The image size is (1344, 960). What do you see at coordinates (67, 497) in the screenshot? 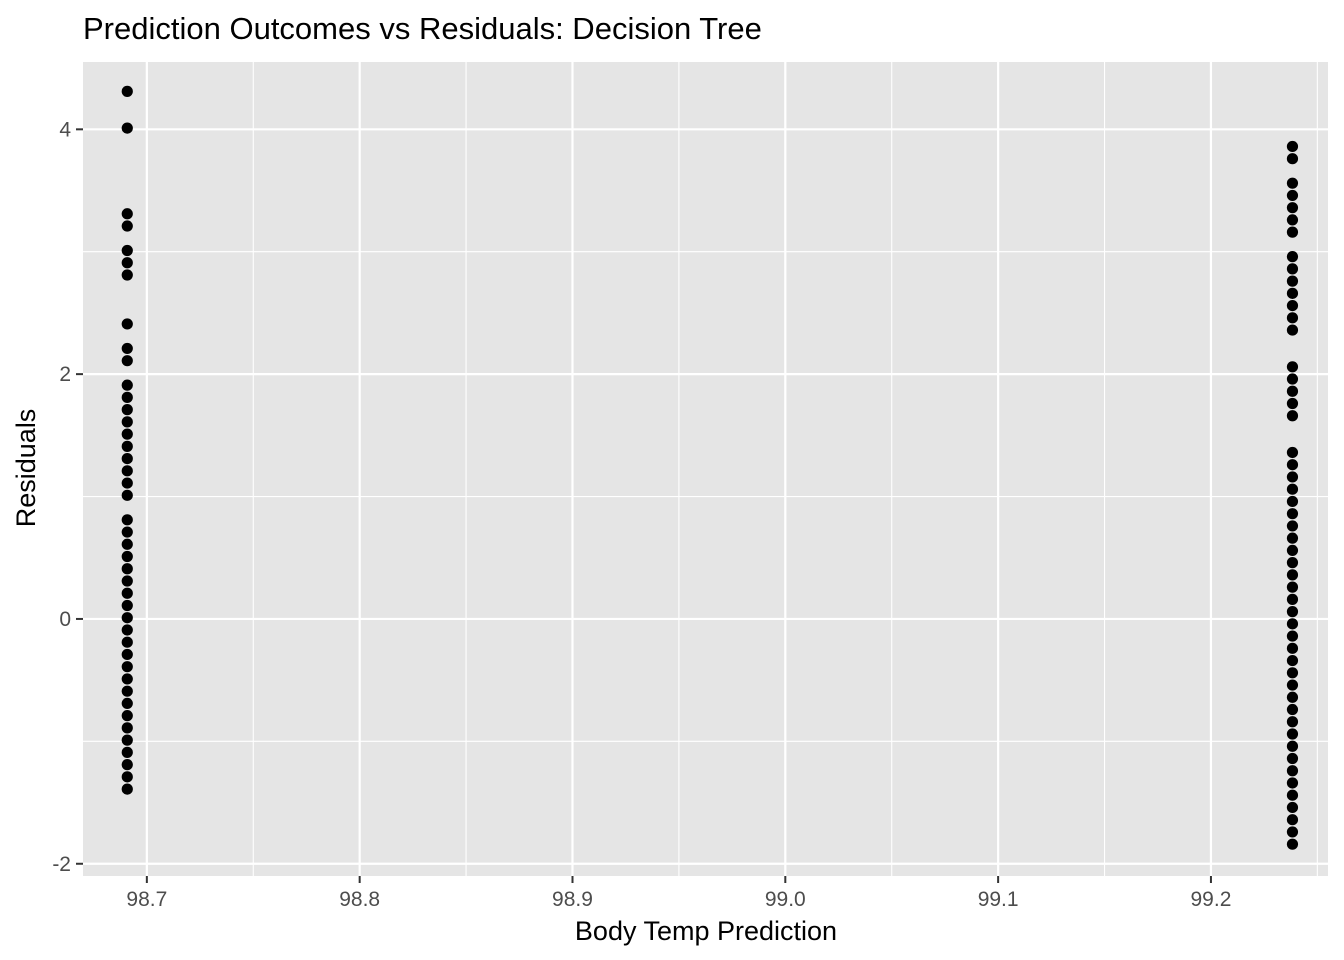
I see `y-axis: -2 0 2 4` at bounding box center [67, 497].